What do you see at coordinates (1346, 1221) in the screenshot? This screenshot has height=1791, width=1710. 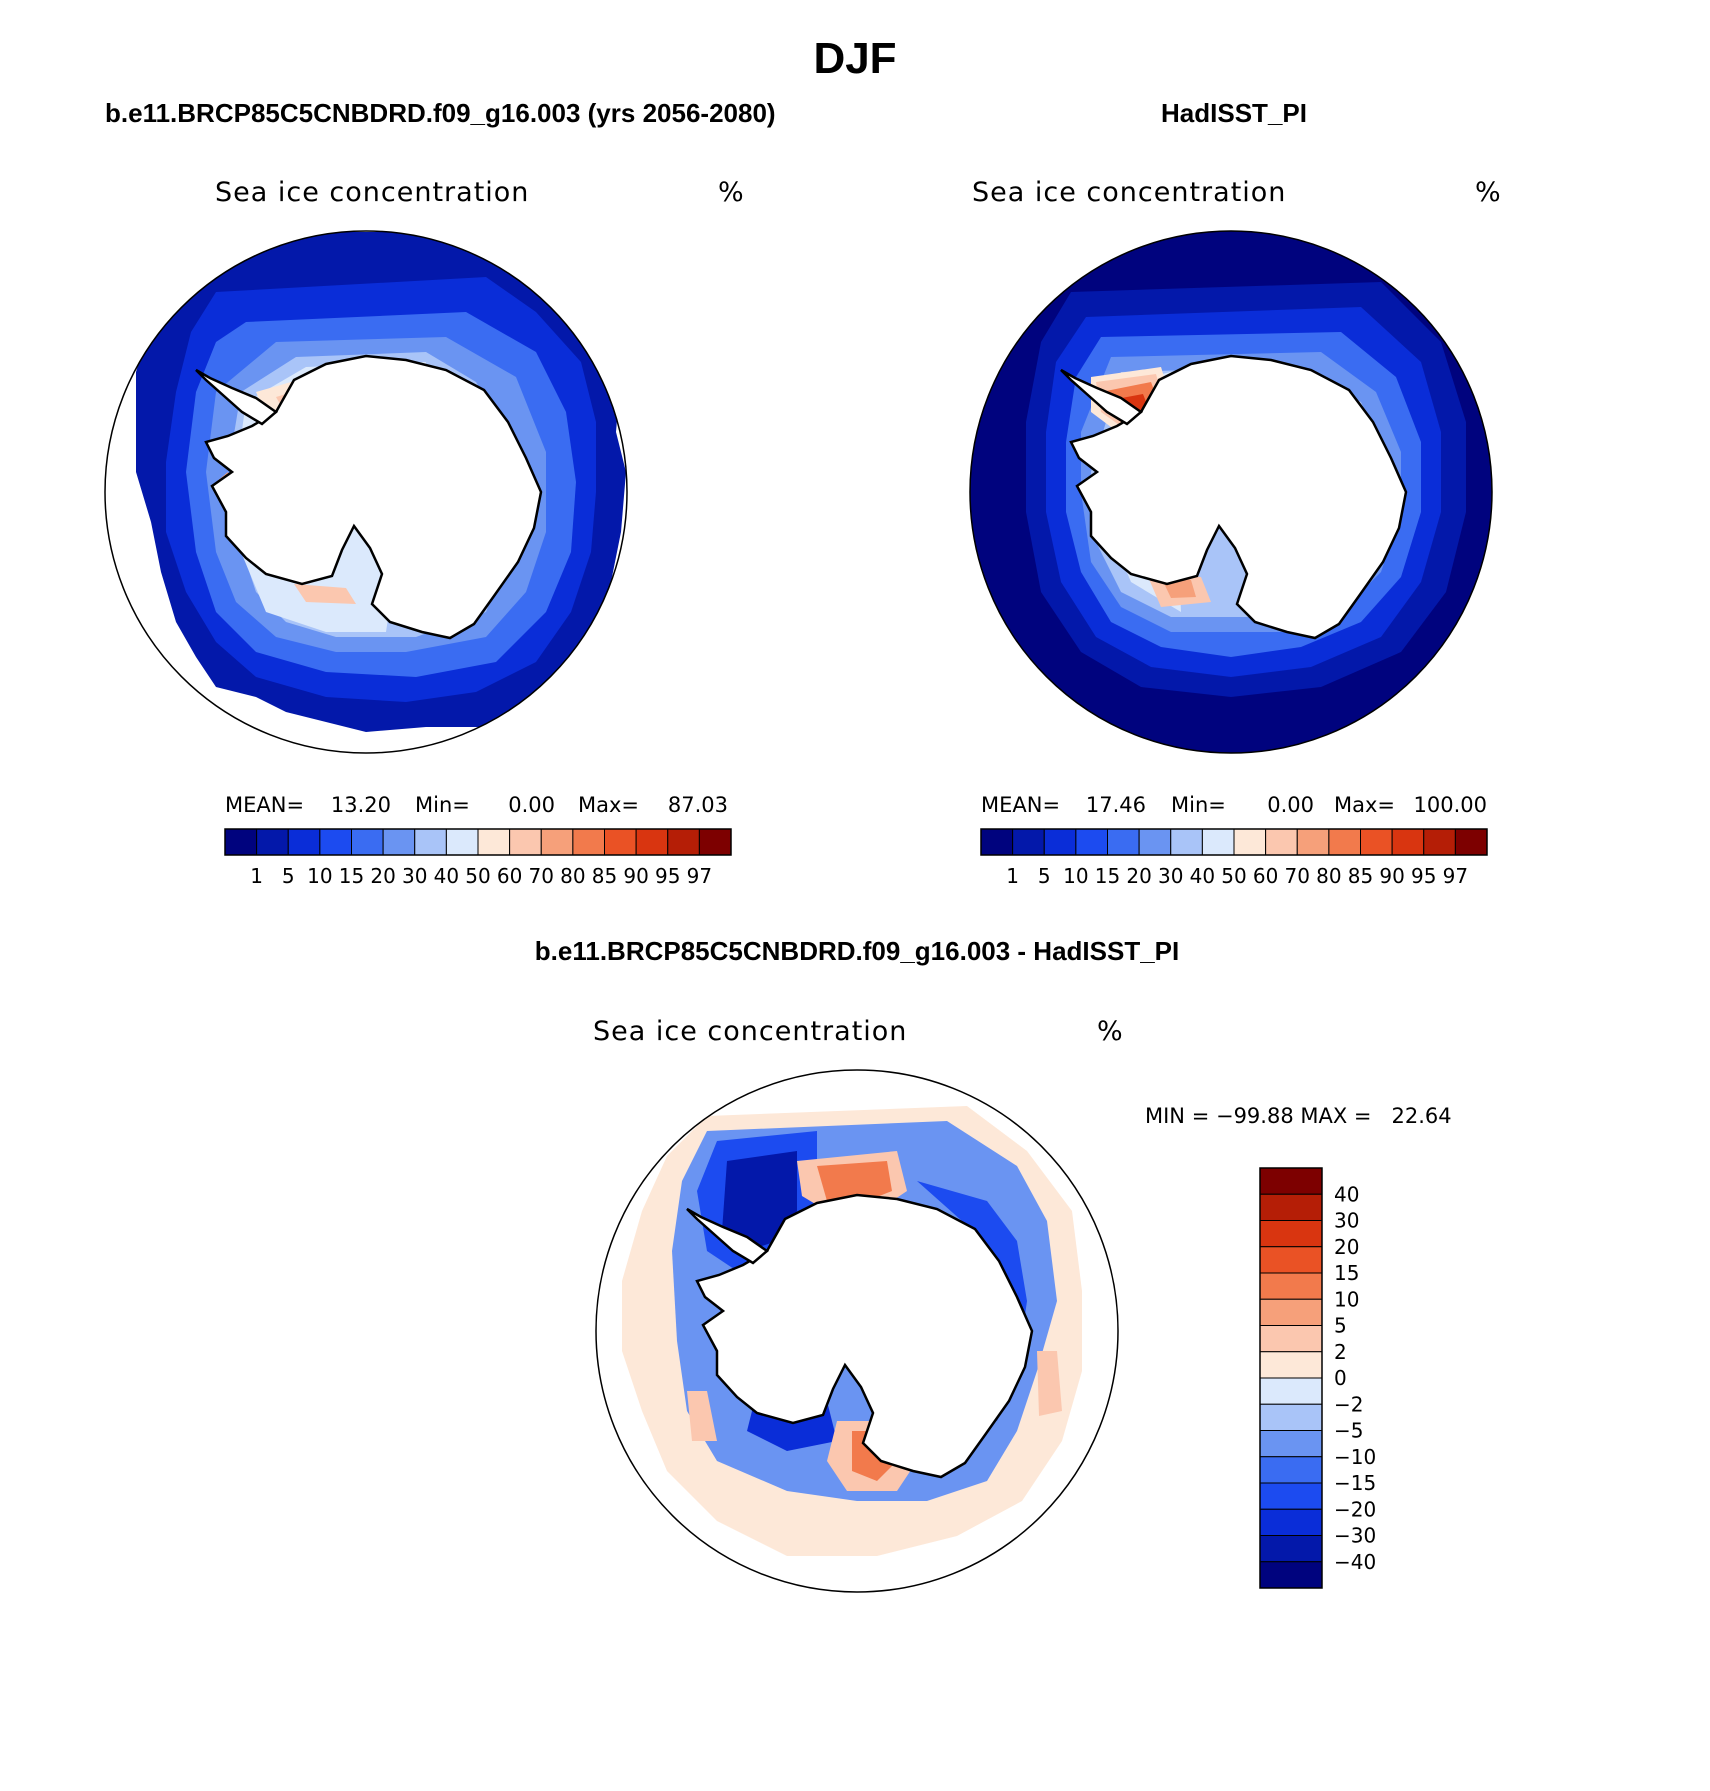 I see `panel-c-colorbar-tick-label: 30` at bounding box center [1346, 1221].